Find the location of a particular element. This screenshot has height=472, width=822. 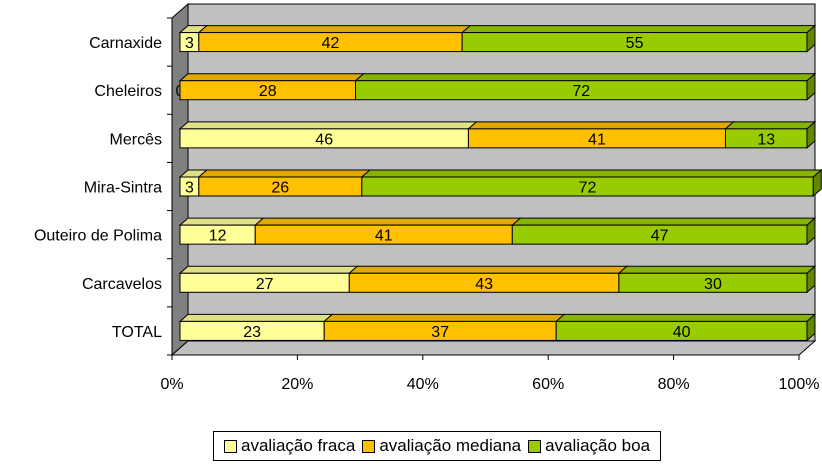

x-tick-label: 20% is located at coordinates (297, 384).